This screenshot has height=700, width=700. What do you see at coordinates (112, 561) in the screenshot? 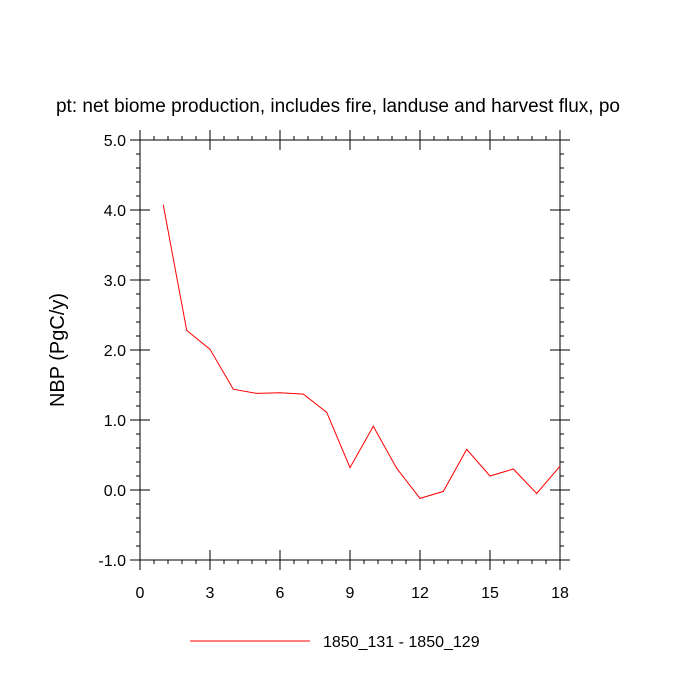
I see `y-tick-label: -1.0` at bounding box center [112, 561].